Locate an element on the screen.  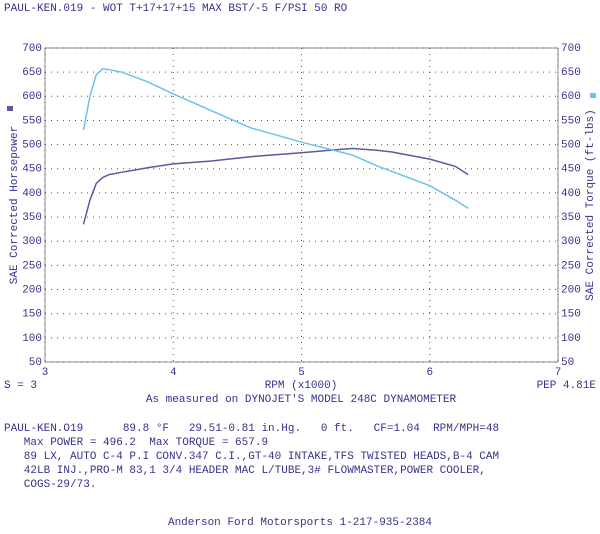
x-tick-label: 6 is located at coordinates (429, 373).